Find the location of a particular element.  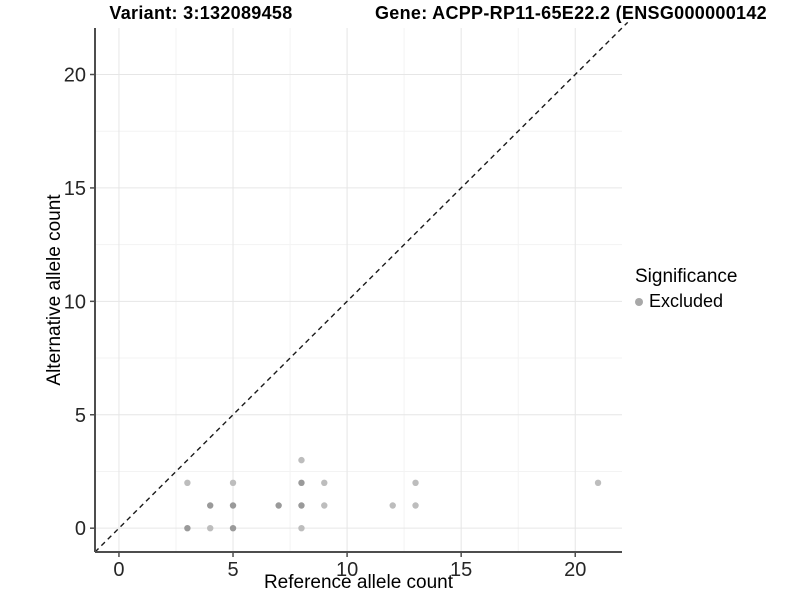

x-tick-label: 20 is located at coordinates (575, 570).